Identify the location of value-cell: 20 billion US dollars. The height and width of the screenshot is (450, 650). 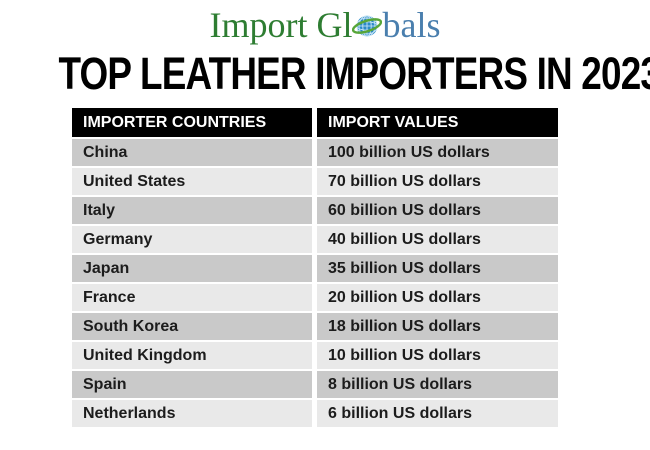
(437, 298).